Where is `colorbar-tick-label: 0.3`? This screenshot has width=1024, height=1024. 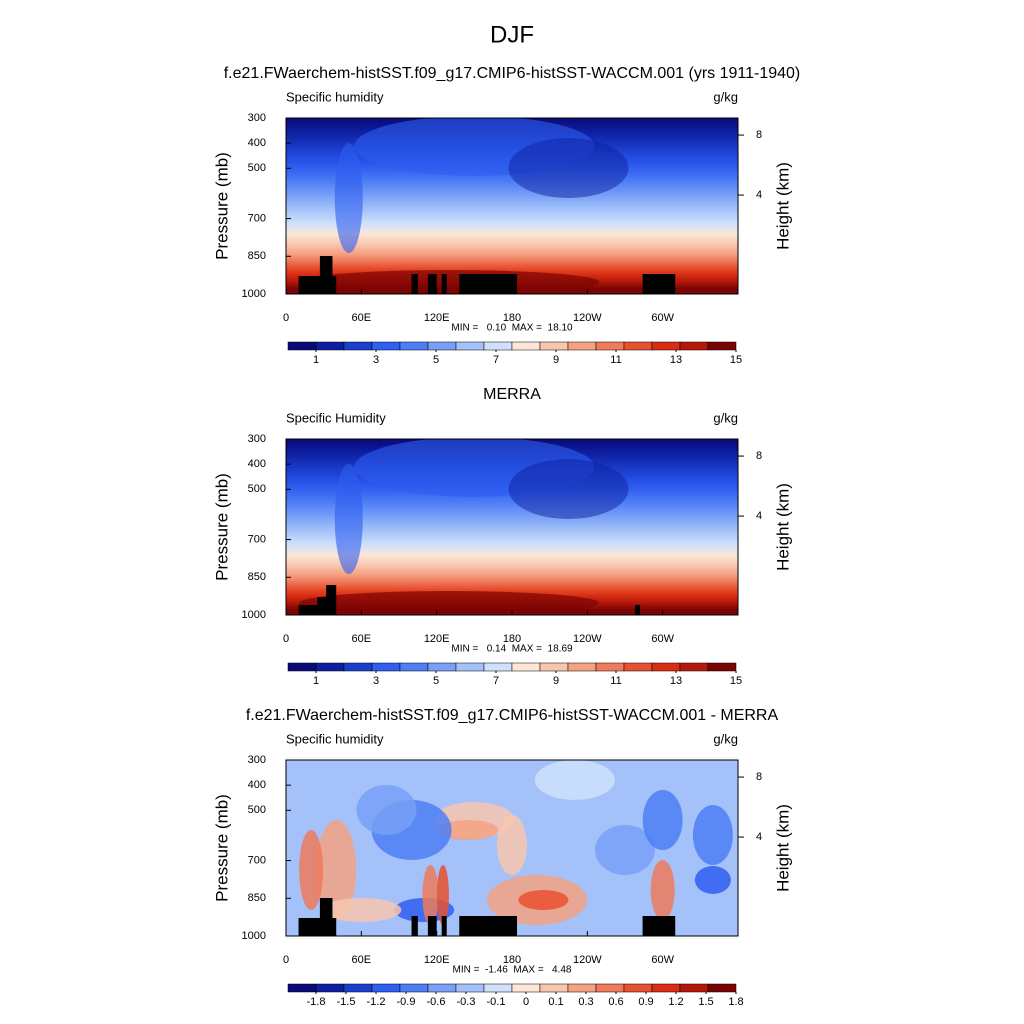
colorbar-tick-label: 0.3 is located at coordinates (585, 1002).